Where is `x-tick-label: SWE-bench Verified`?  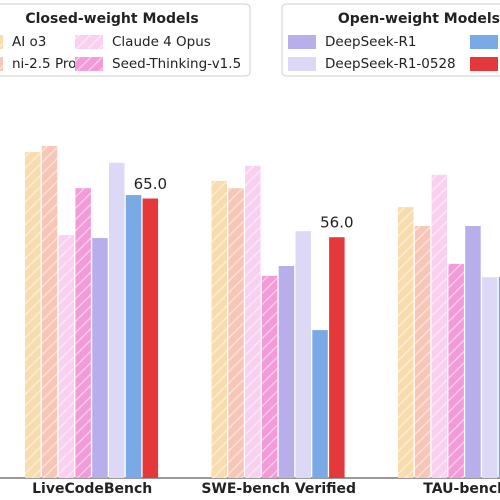 x-tick-label: SWE-bench Verified is located at coordinates (278, 489).